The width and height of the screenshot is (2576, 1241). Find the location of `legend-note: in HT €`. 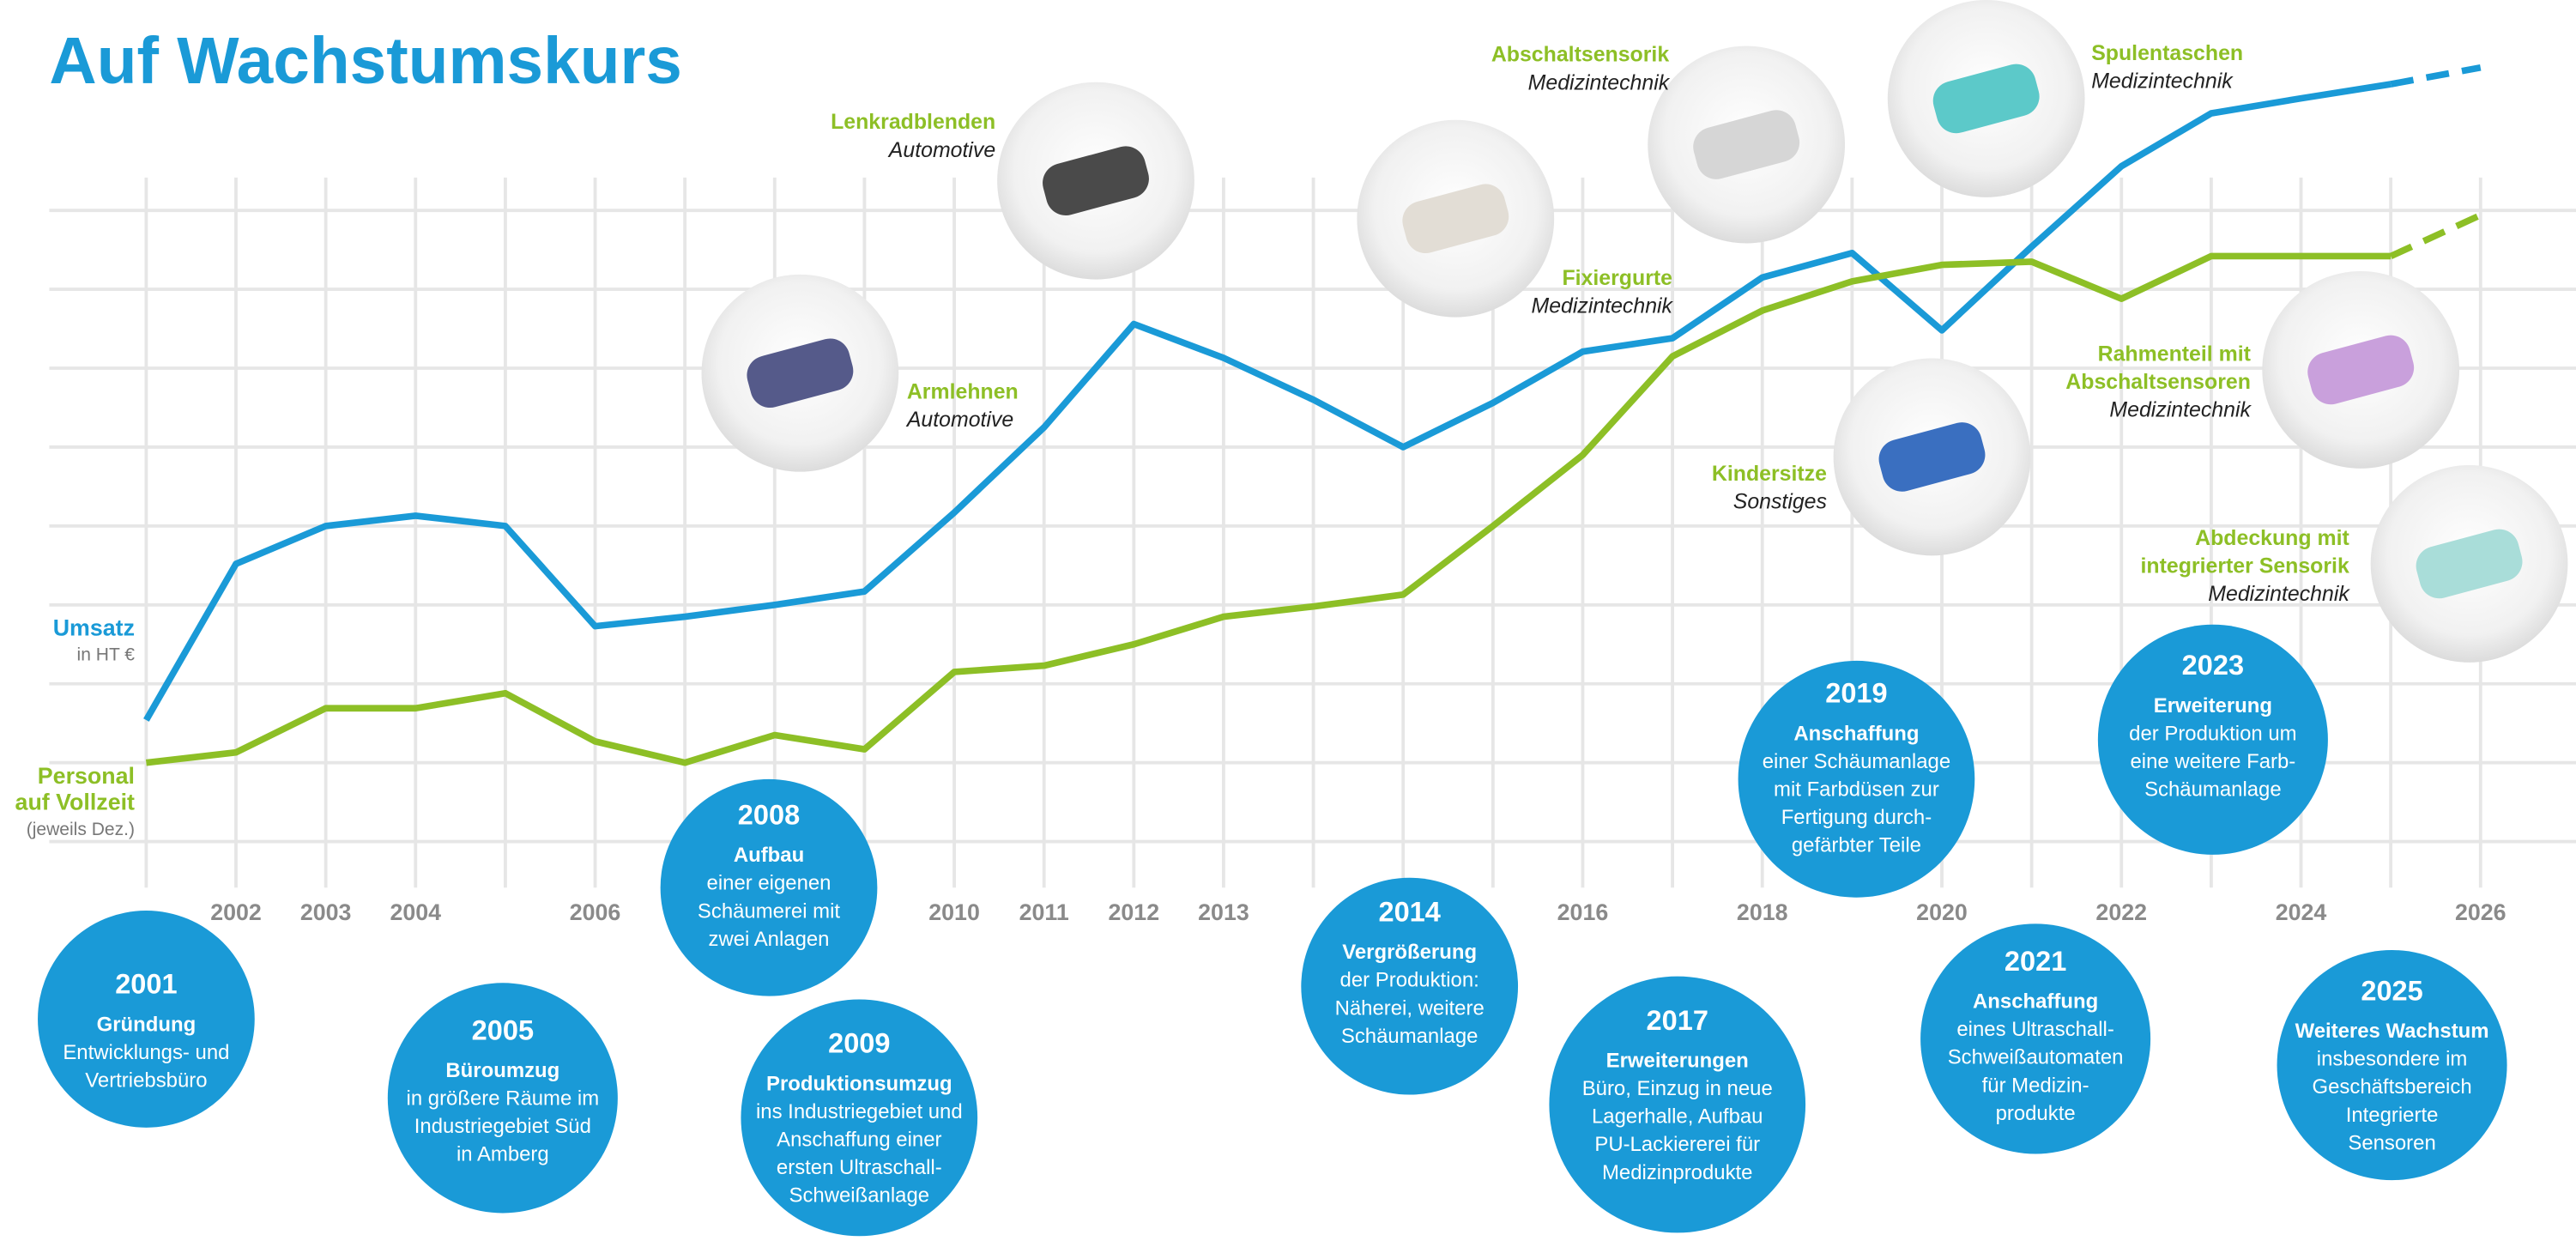

legend-note: in HT € is located at coordinates (106, 655).